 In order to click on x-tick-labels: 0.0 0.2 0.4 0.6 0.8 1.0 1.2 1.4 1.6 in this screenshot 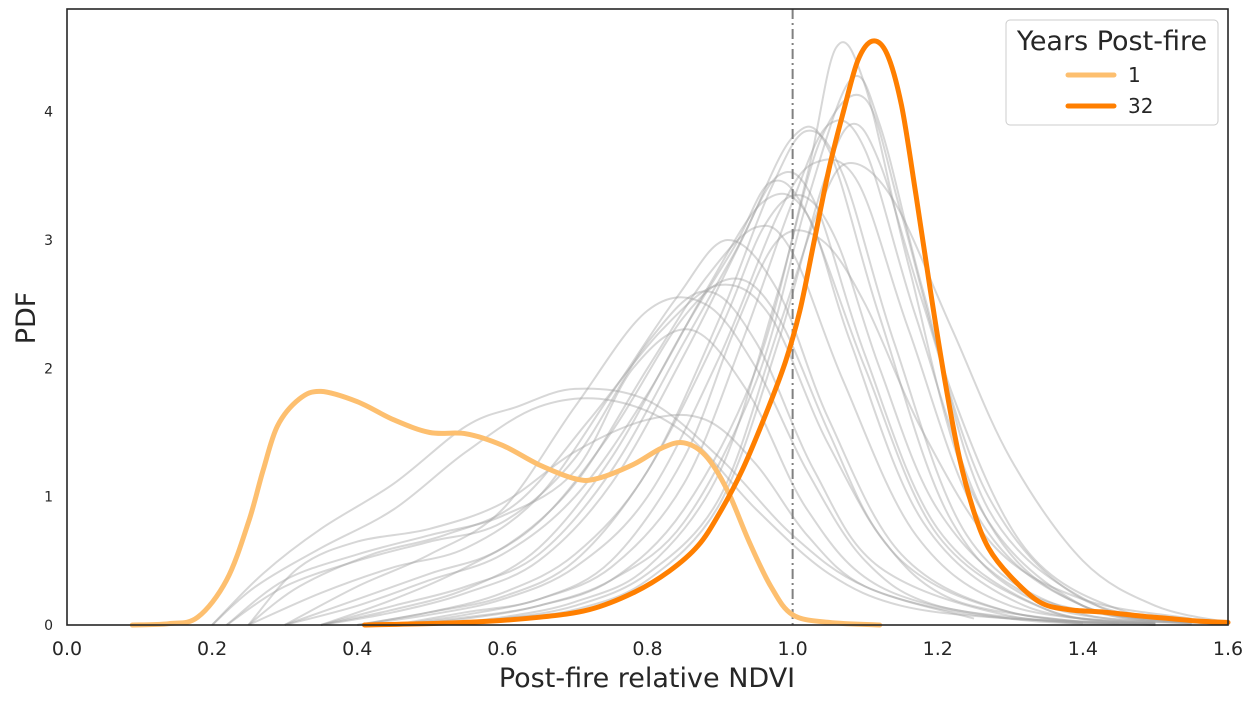, I will do `click(647, 649)`.